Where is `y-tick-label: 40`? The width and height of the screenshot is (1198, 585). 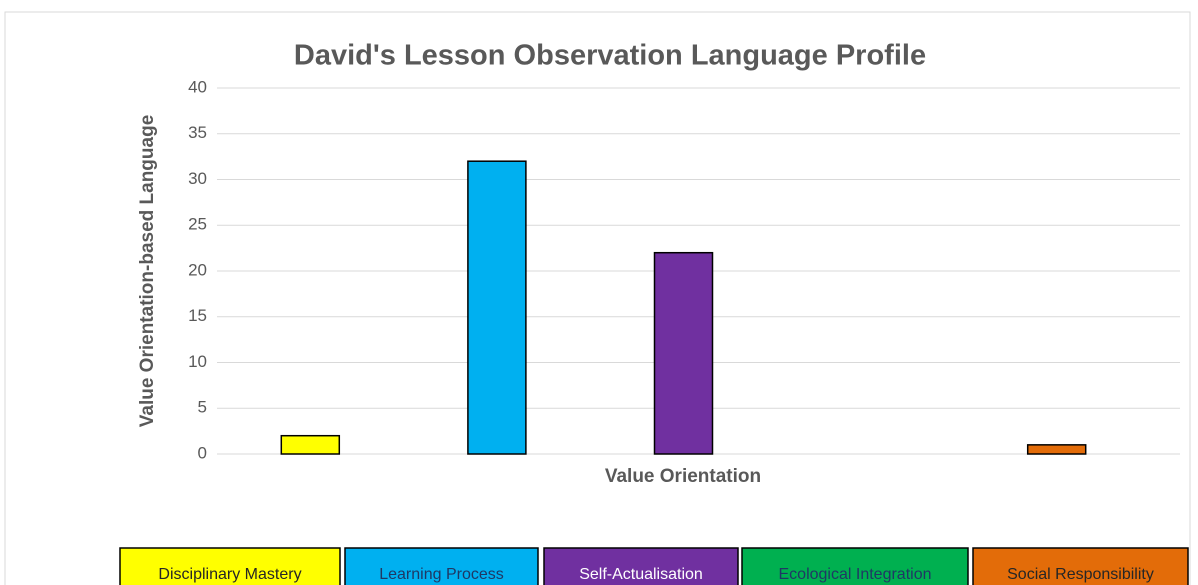
y-tick-label: 40 is located at coordinates (197, 86).